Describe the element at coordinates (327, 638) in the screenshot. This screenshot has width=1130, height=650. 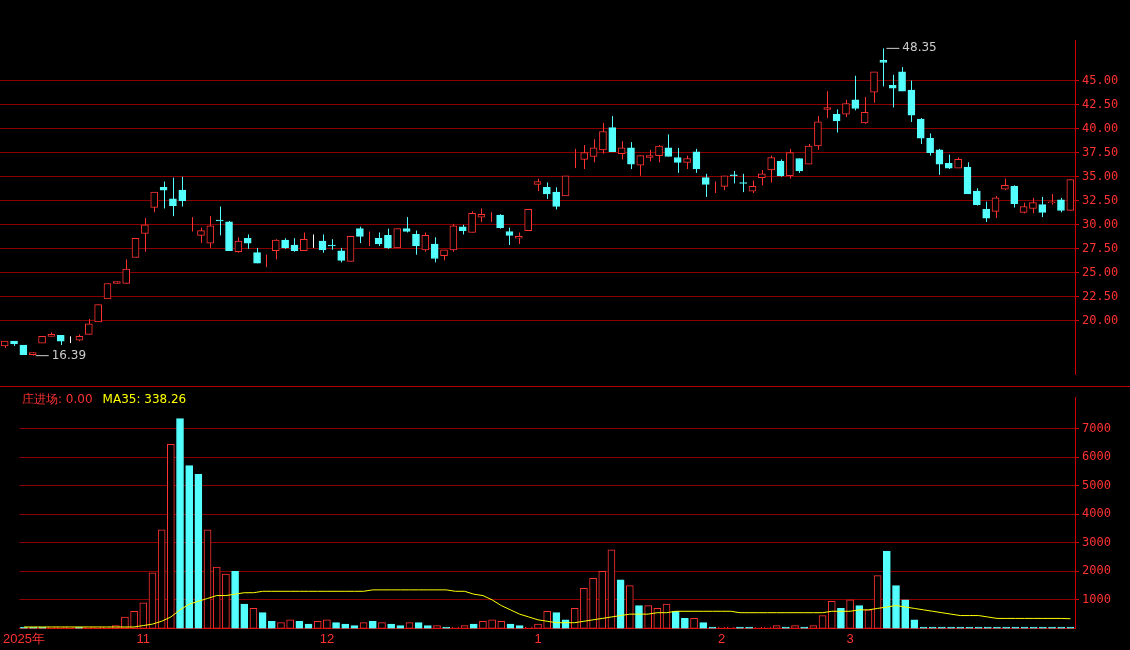
I see `x-tick-label: 12` at that location.